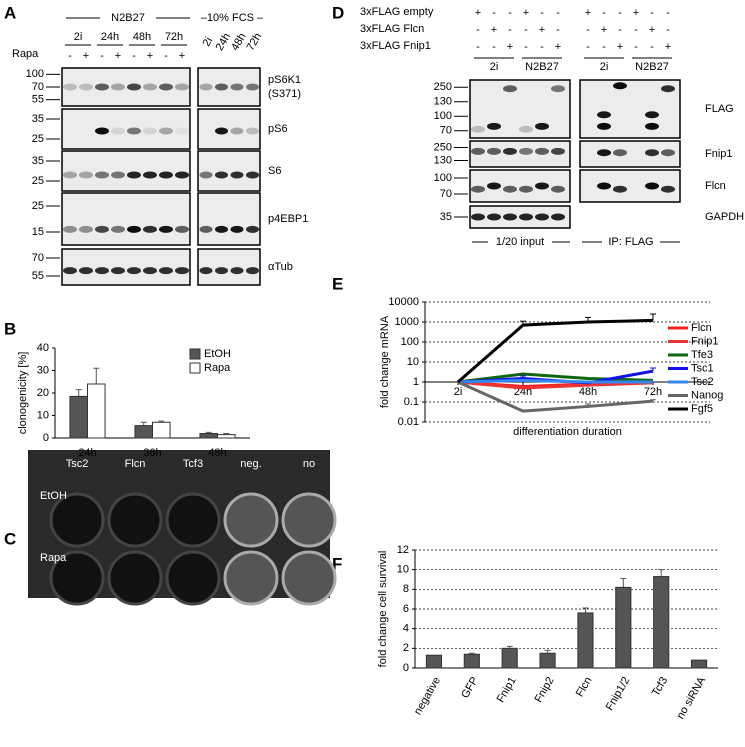  What do you see at coordinates (280, 267) in the screenshot?
I see `blot-label: αTub` at bounding box center [280, 267].